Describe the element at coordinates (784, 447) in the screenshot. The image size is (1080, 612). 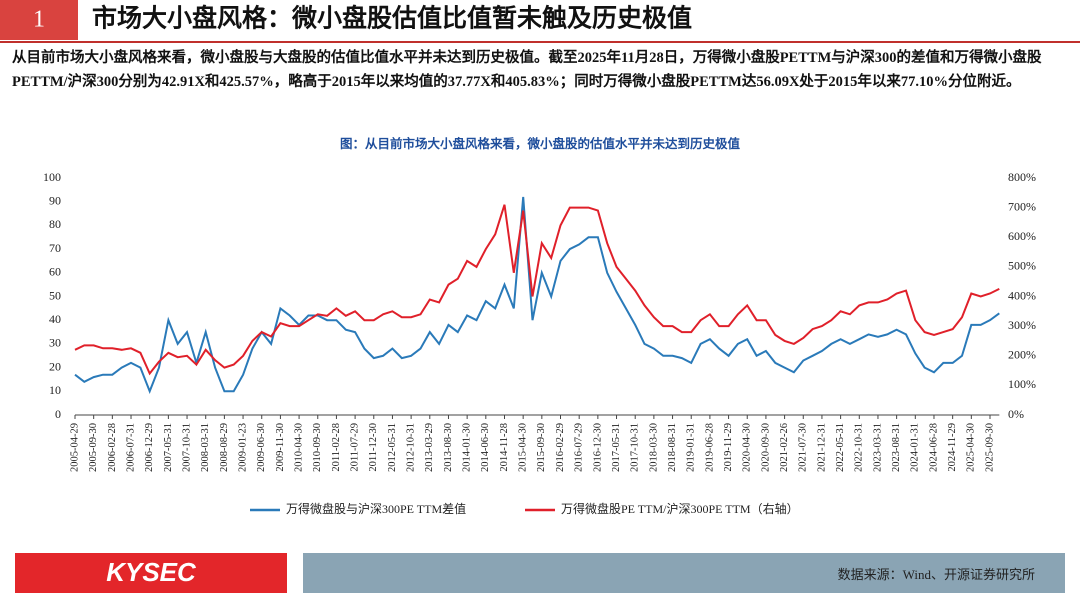
I see `x-tick-label: 2021-02-26` at that location.